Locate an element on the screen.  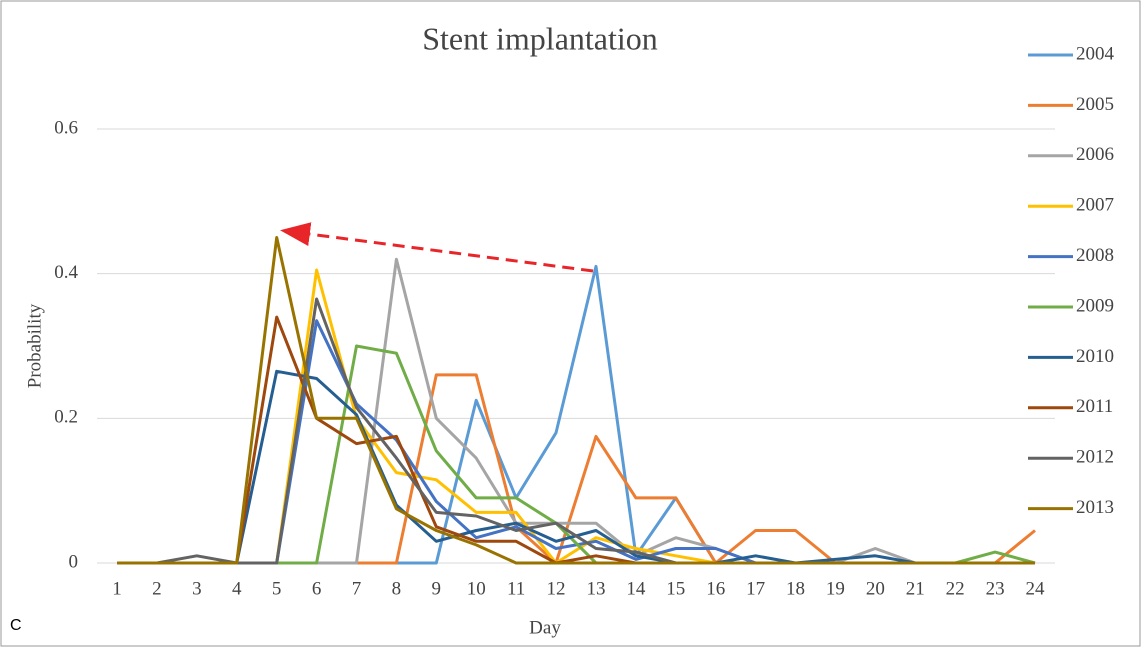
chart-title: Stent implantation is located at coordinates (540, 38).